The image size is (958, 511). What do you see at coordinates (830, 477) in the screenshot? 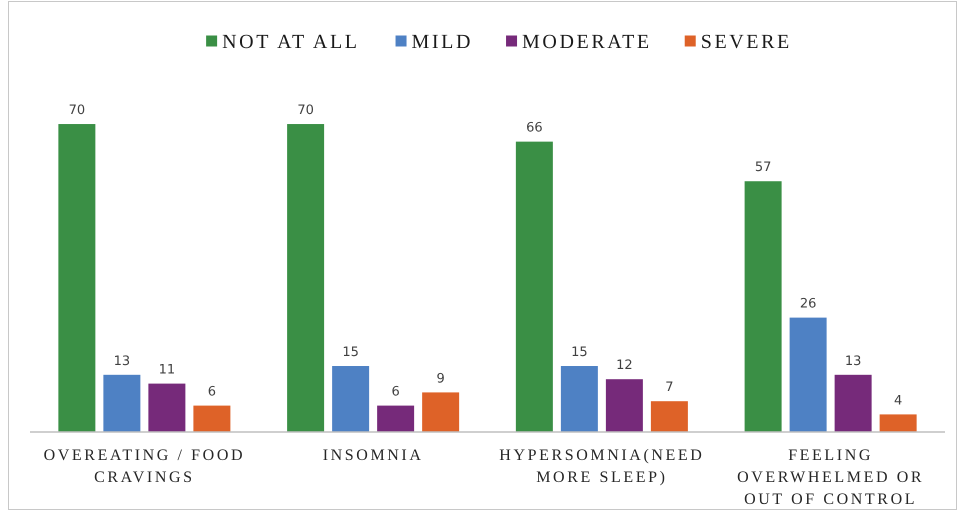
I see `x-tick-label: FEELING OVERWHELMED OR OUT OF CONTROL` at bounding box center [830, 477].